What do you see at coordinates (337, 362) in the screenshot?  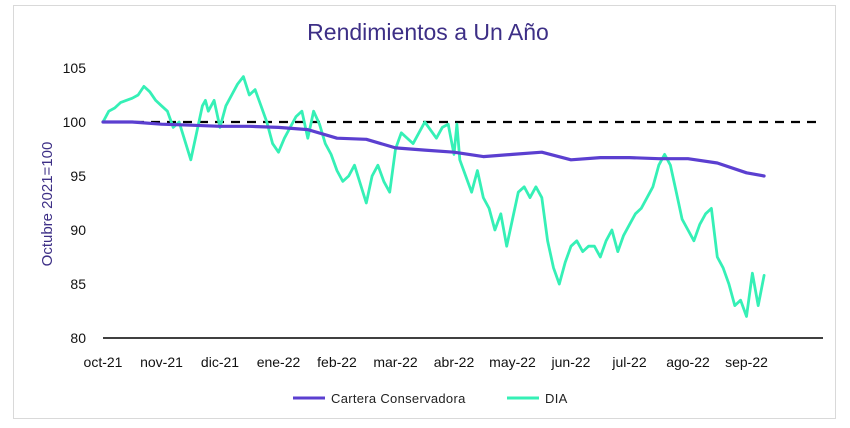 I see `x-tick-label: feb-22` at bounding box center [337, 362].